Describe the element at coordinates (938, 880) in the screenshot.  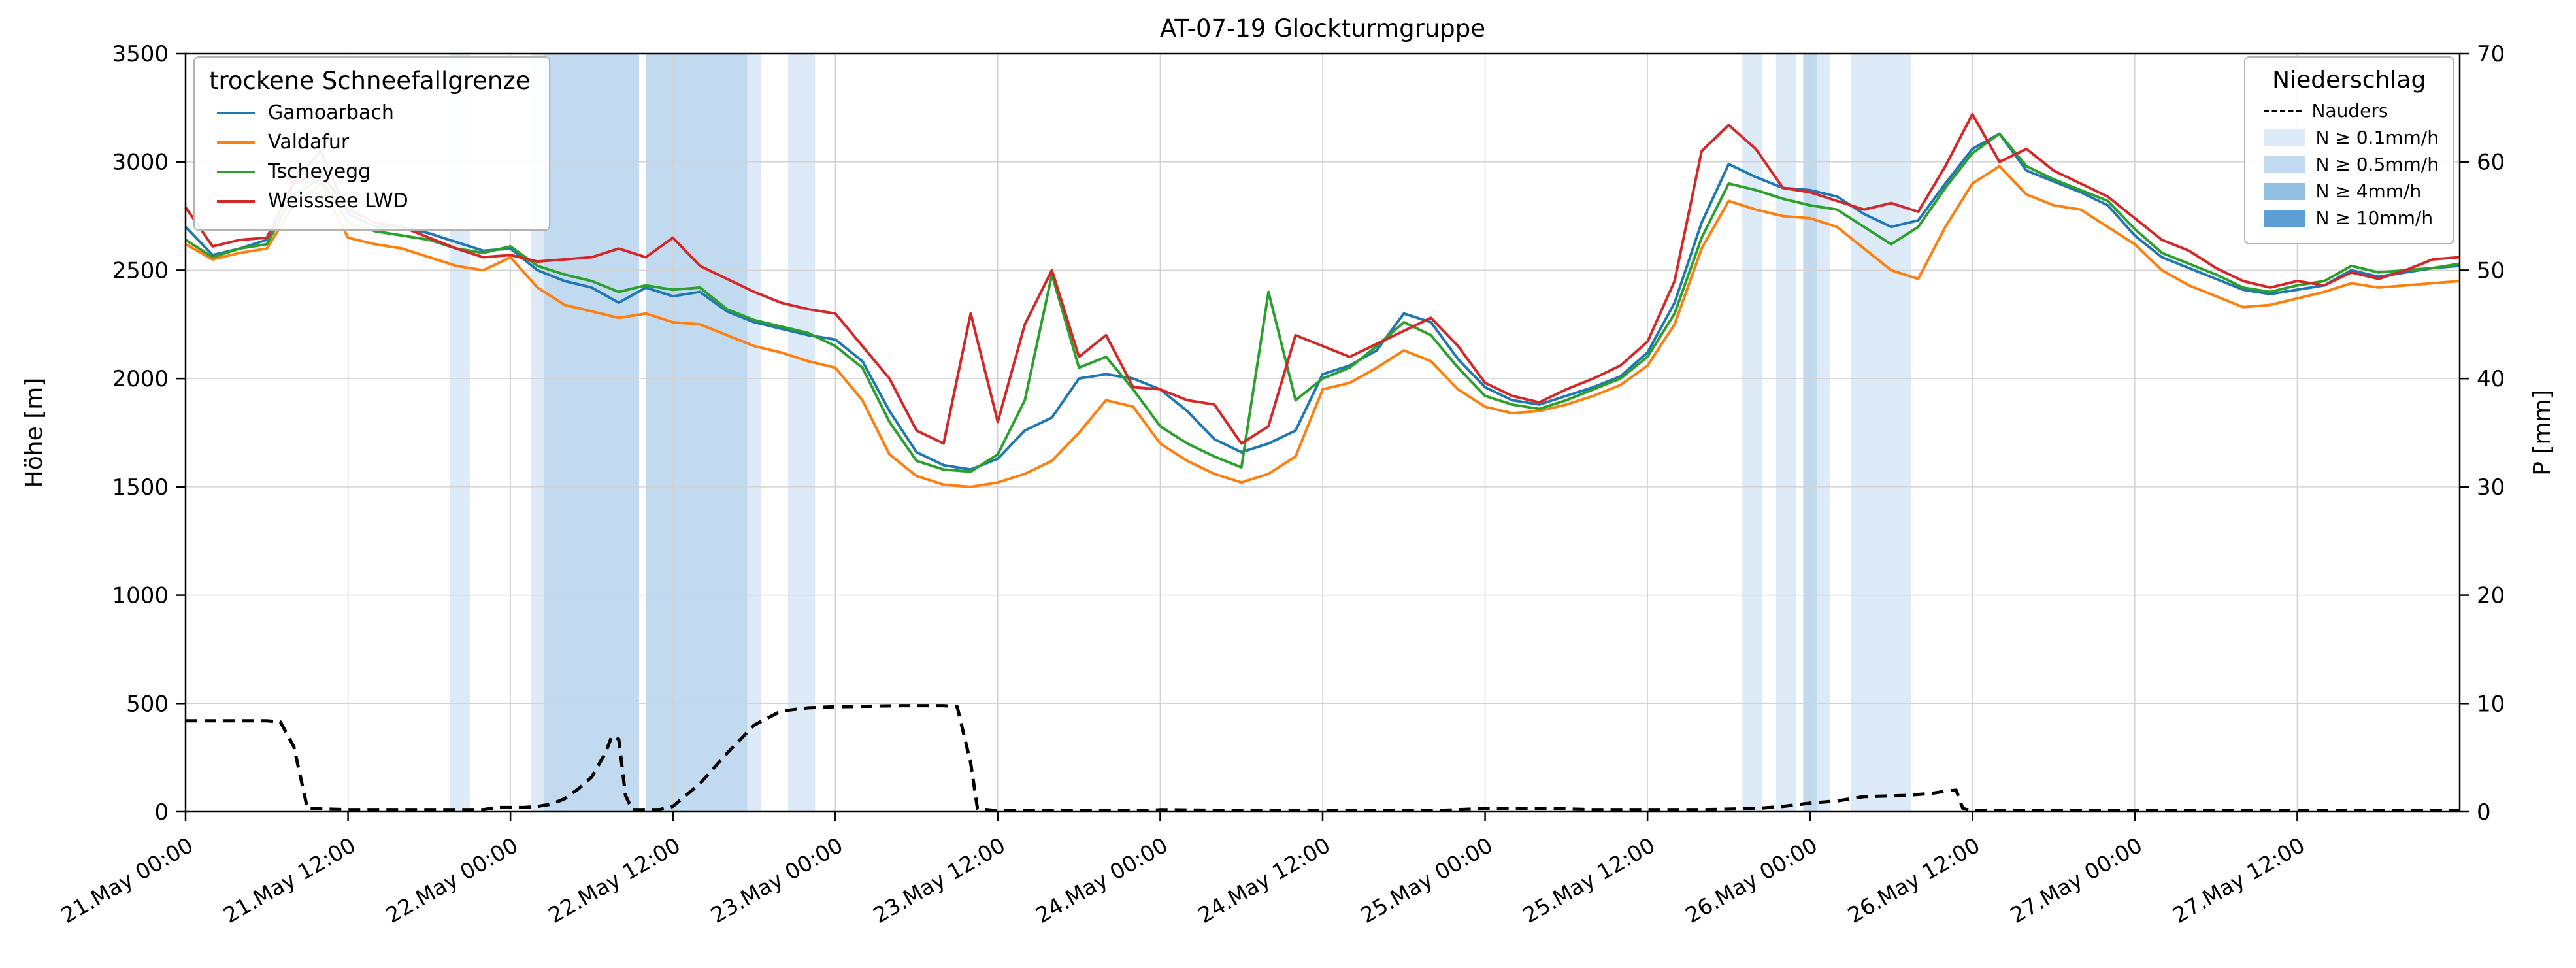
I see `x-tick-label: 23.May 12:00` at that location.